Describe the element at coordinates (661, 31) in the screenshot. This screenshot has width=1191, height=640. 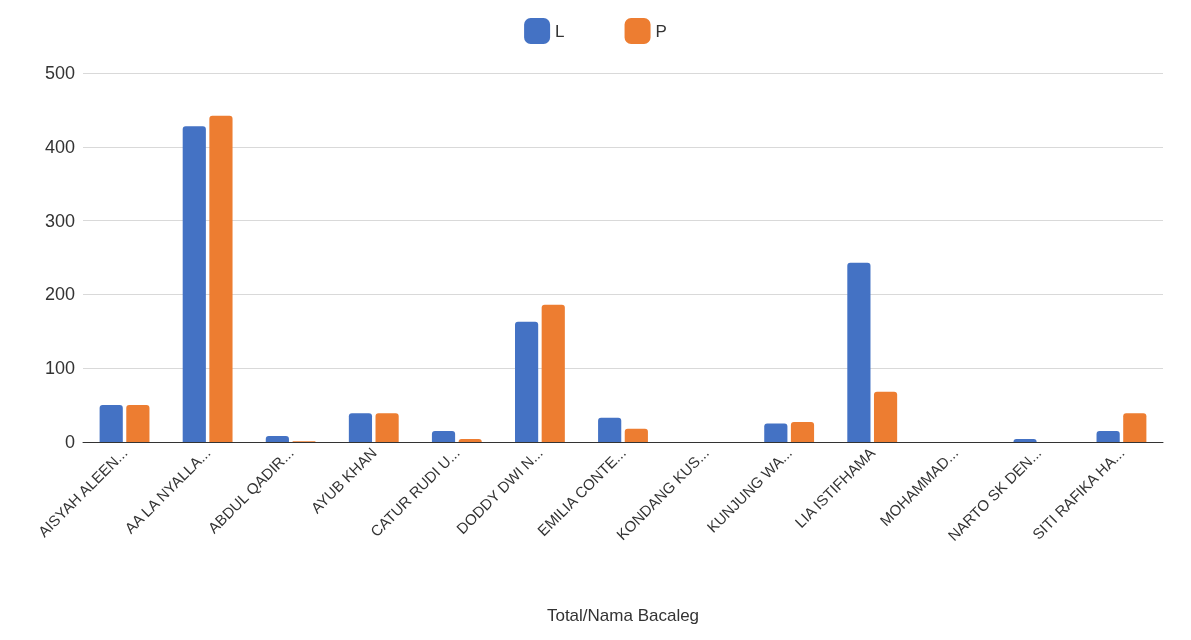
I see `legend-label: P` at that location.